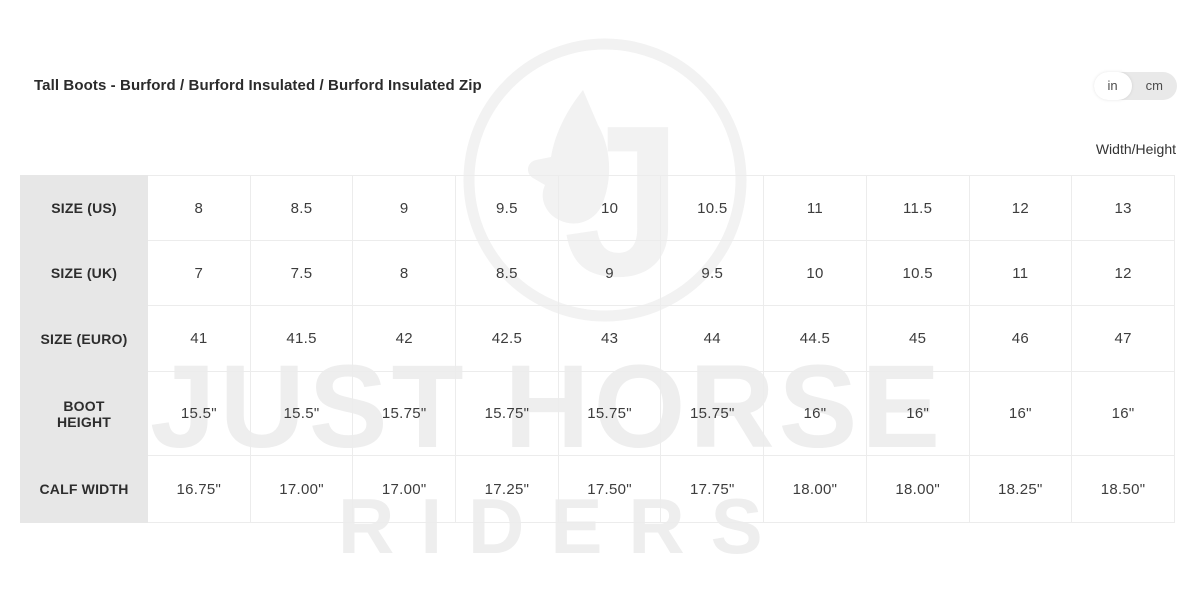 The image size is (1200, 600). I want to click on size-cell: 16.75", so click(199, 489).